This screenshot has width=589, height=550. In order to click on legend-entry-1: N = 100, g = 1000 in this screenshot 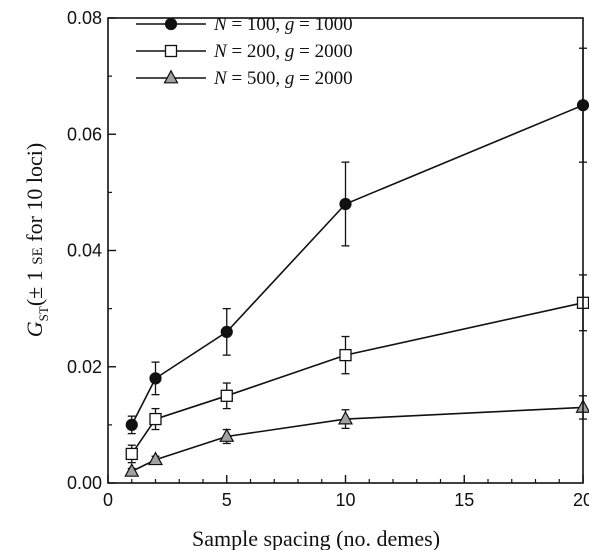, I will do `click(244, 24)`.